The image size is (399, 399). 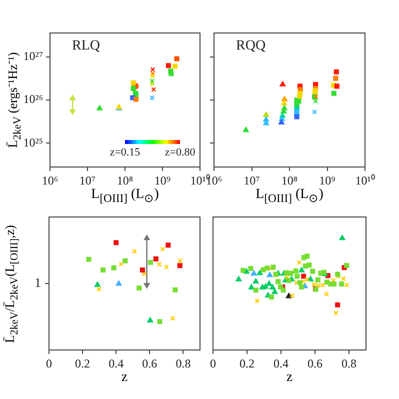 I want to click on x-tick-label: 10⁶, so click(x=50, y=180).